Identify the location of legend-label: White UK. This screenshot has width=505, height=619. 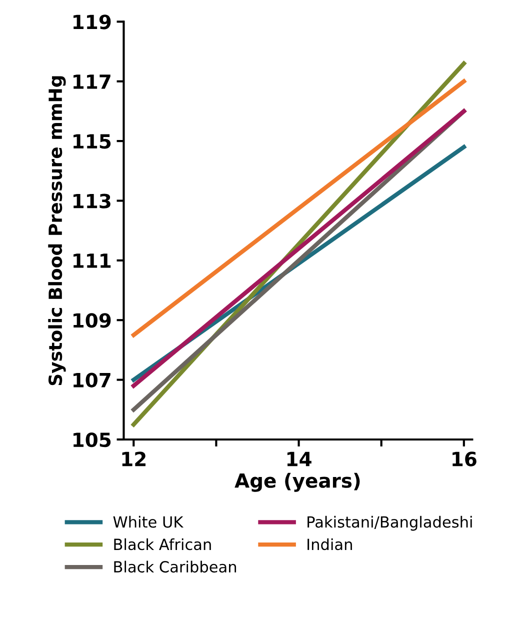
(148, 522).